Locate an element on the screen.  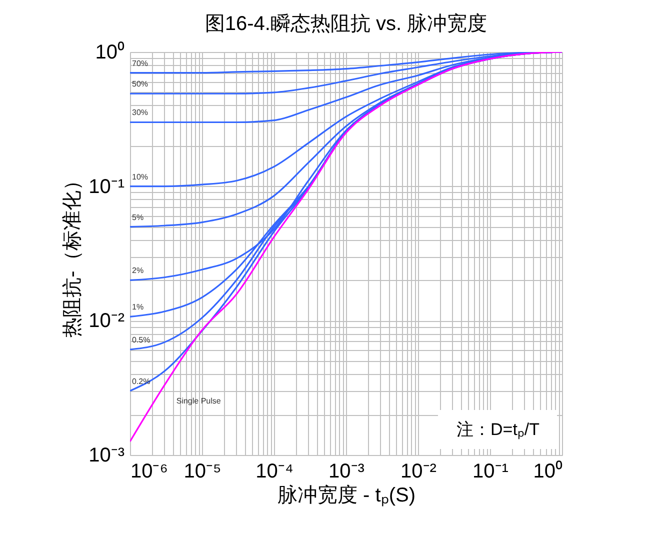
series-label: 0.2% is located at coordinates (141, 381).